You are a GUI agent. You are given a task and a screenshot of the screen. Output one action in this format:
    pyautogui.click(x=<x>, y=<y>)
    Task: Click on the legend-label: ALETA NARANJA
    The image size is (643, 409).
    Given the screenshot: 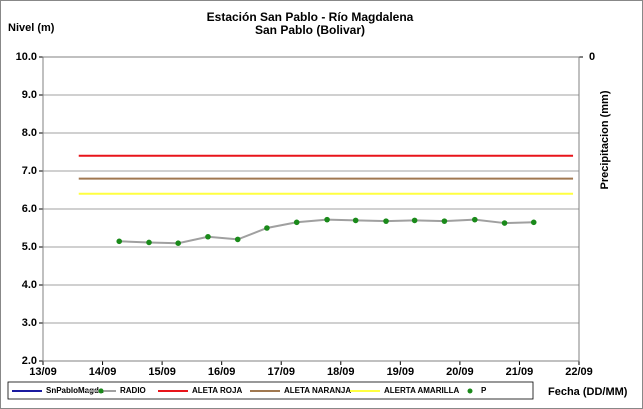 What is the action you would take?
    pyautogui.click(x=317, y=390)
    